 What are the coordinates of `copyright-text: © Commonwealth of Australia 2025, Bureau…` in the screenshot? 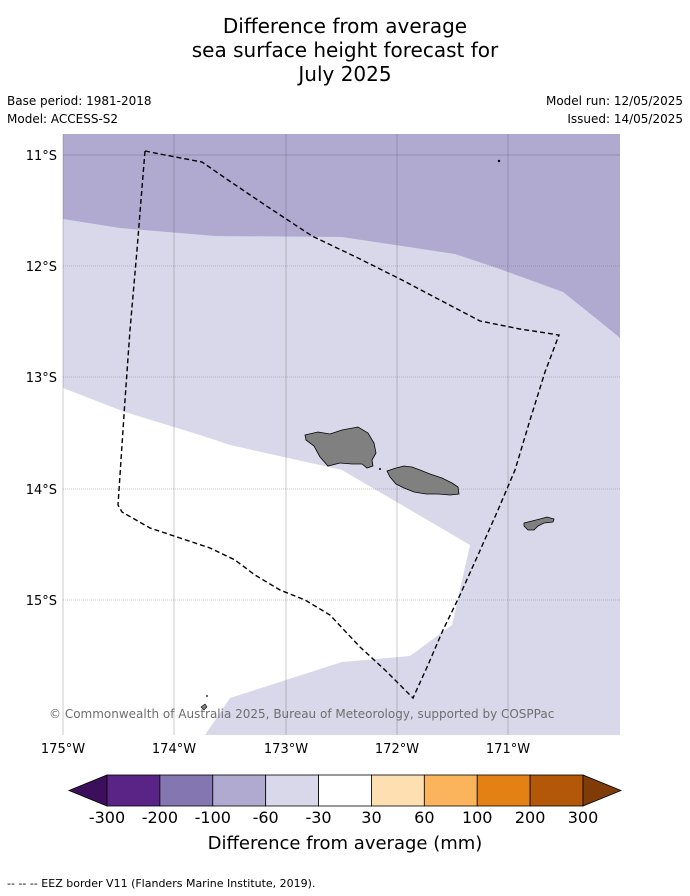 It's located at (301, 714).